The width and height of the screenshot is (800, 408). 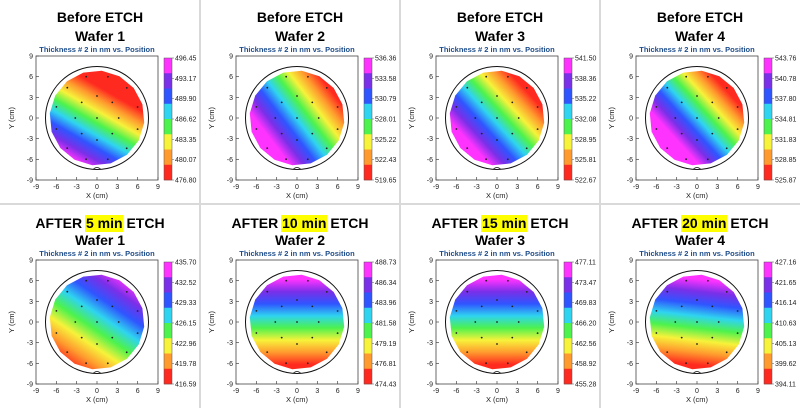 What do you see at coordinates (558, 391) in the screenshot?
I see `x-tick-label: 9` at bounding box center [558, 391].